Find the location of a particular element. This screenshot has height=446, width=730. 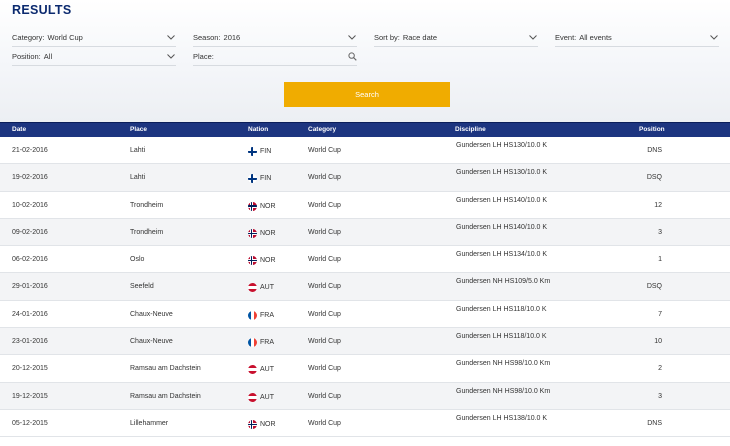

row-discipline: Gundersen LH HS130/10.0 K is located at coordinates (502, 173).